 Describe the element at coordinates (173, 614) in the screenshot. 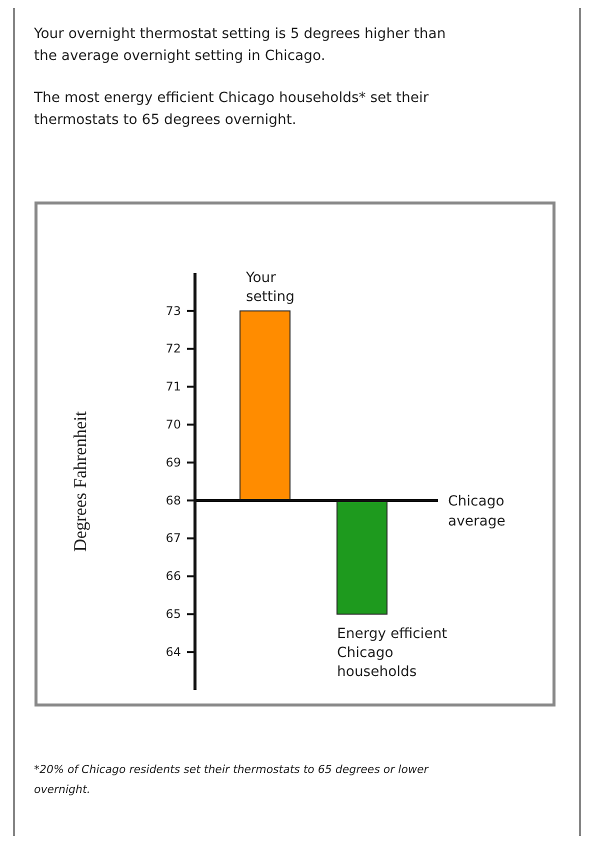

I see `y-tick-label: 65` at that location.